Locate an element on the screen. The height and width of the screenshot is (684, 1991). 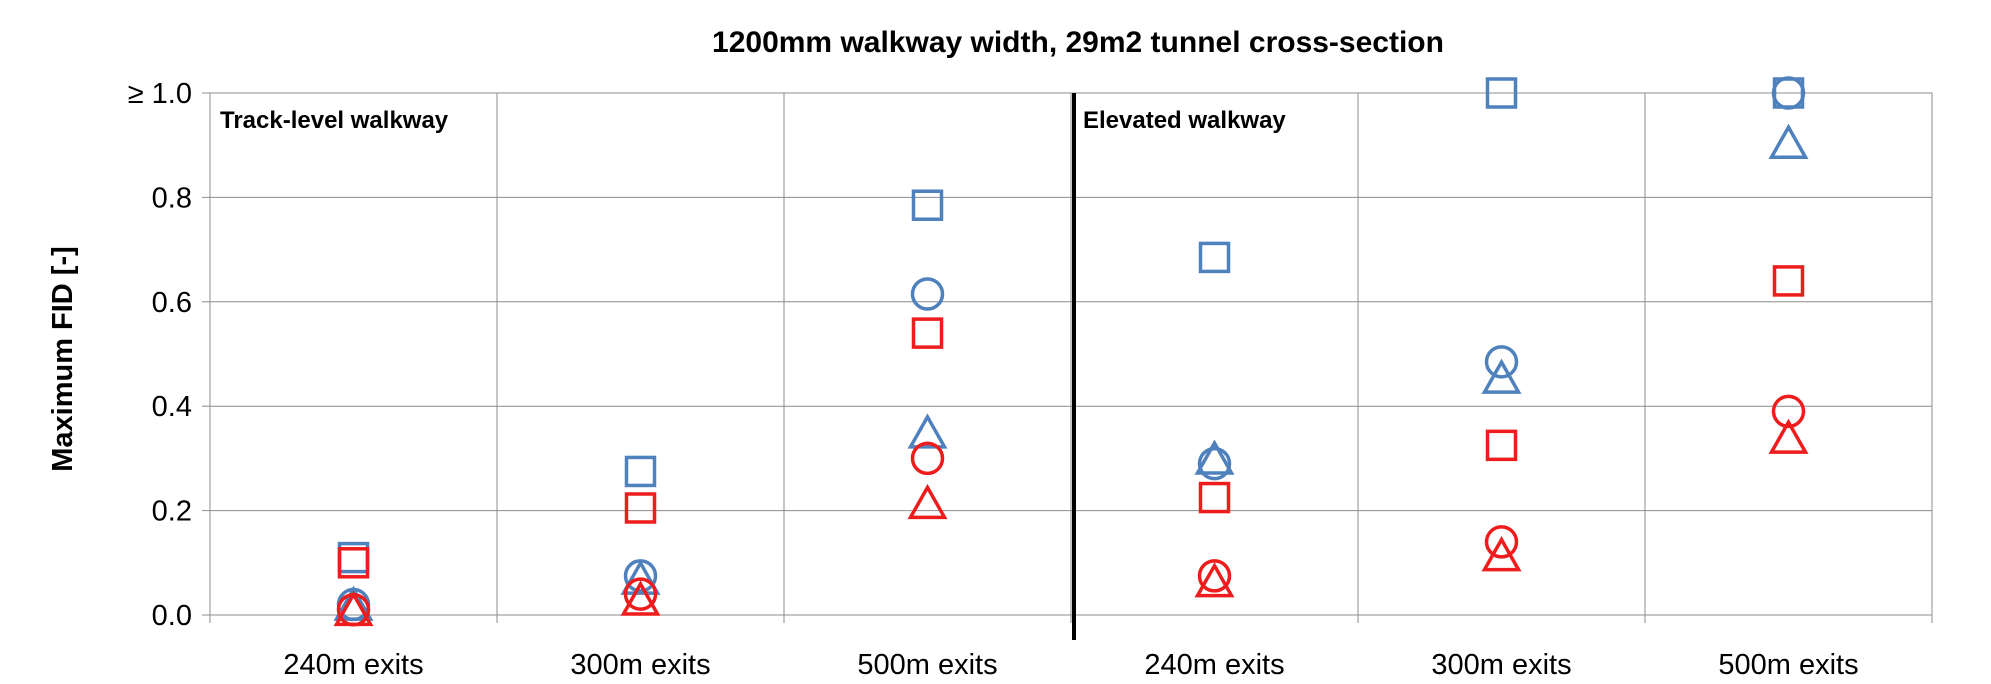
y-tick-label: 0.2 is located at coordinates (172, 512).